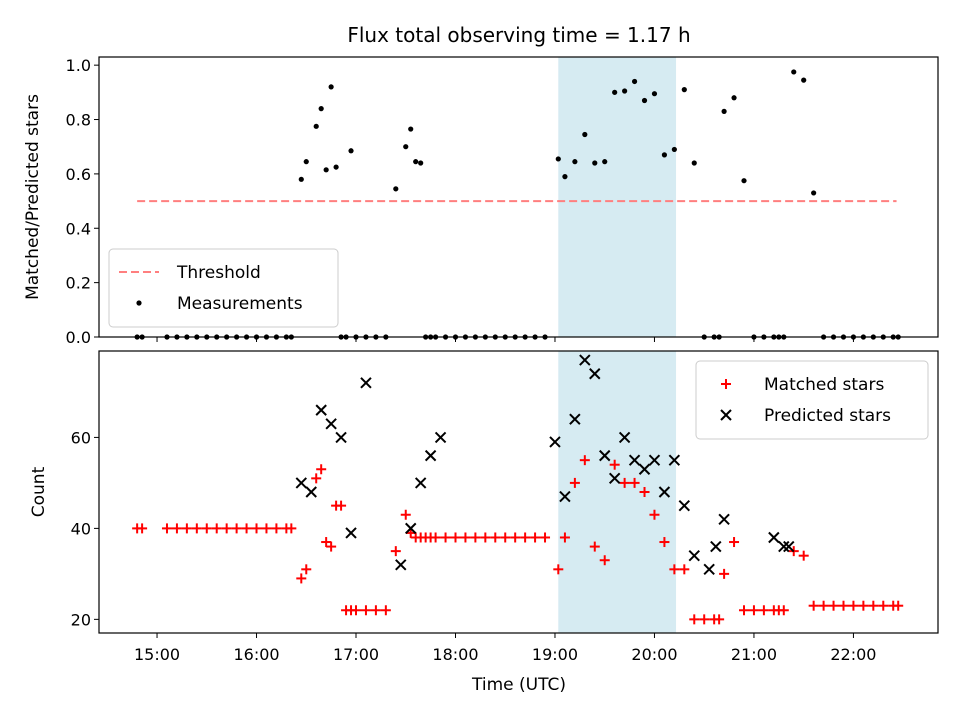 The width and height of the screenshot is (960, 720). What do you see at coordinates (81, 437) in the screenshot?
I see `y-tick-label: 60` at bounding box center [81, 437].